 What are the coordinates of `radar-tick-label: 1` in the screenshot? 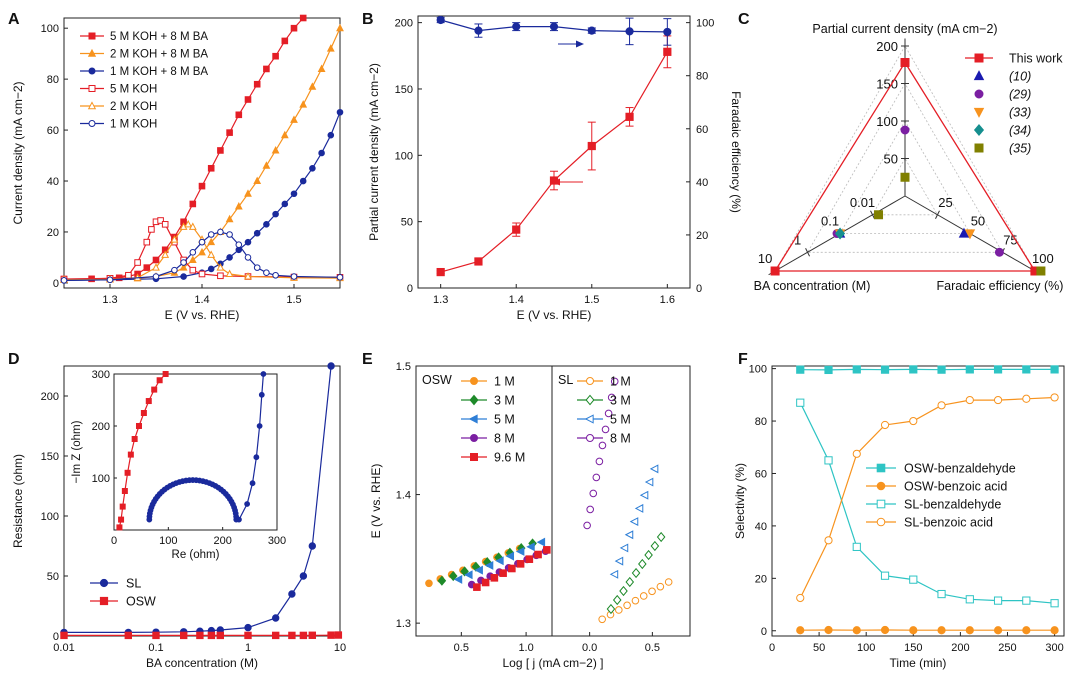 It's located at (797, 239).